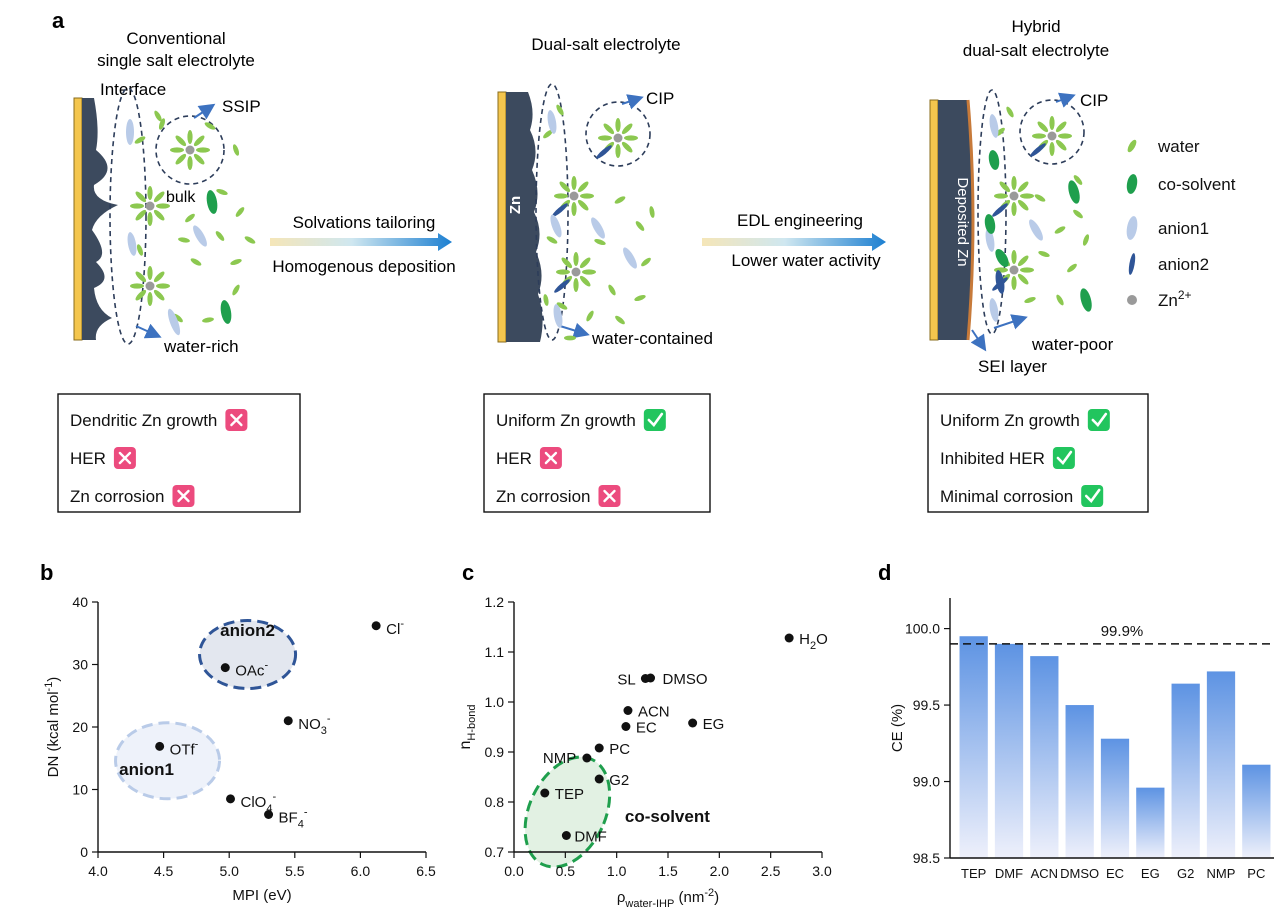 This screenshot has width=1280, height=912. I want to click on legend-label: Zn2+, so click(1175, 299).